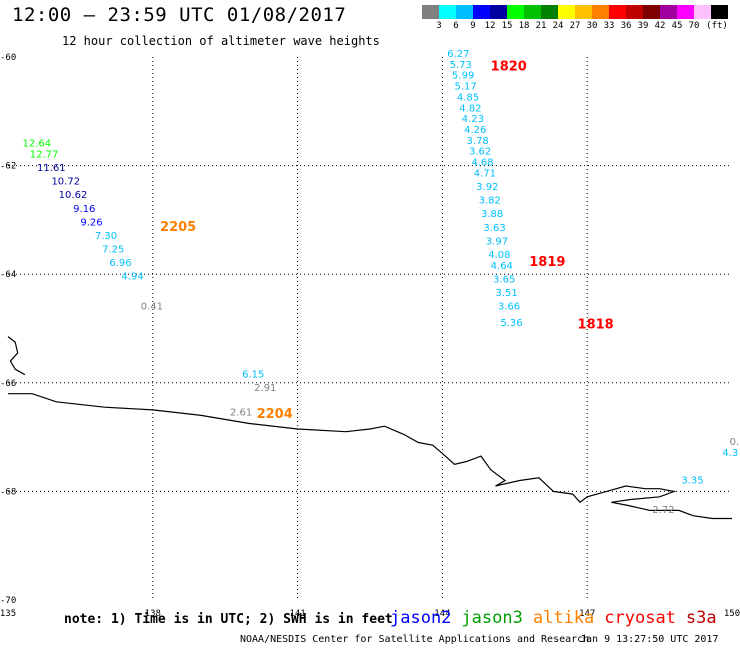 This screenshot has height=650, width=740. I want to click on wave-height-value: 3.51, so click(506, 293).